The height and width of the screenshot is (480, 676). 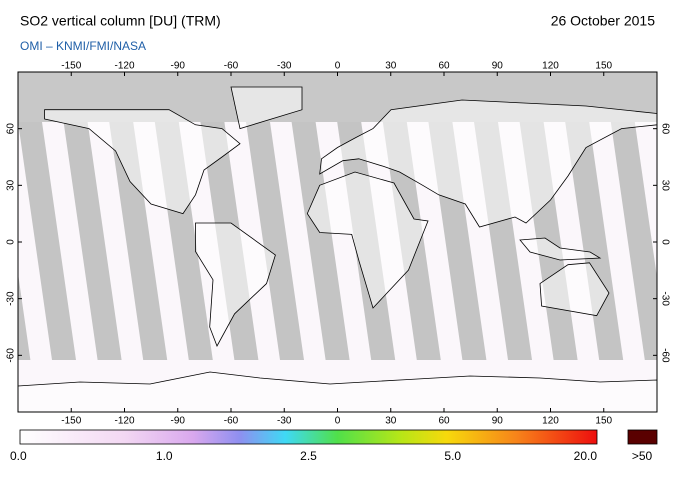 I want to click on lon-label-top: 0, so click(x=338, y=66).